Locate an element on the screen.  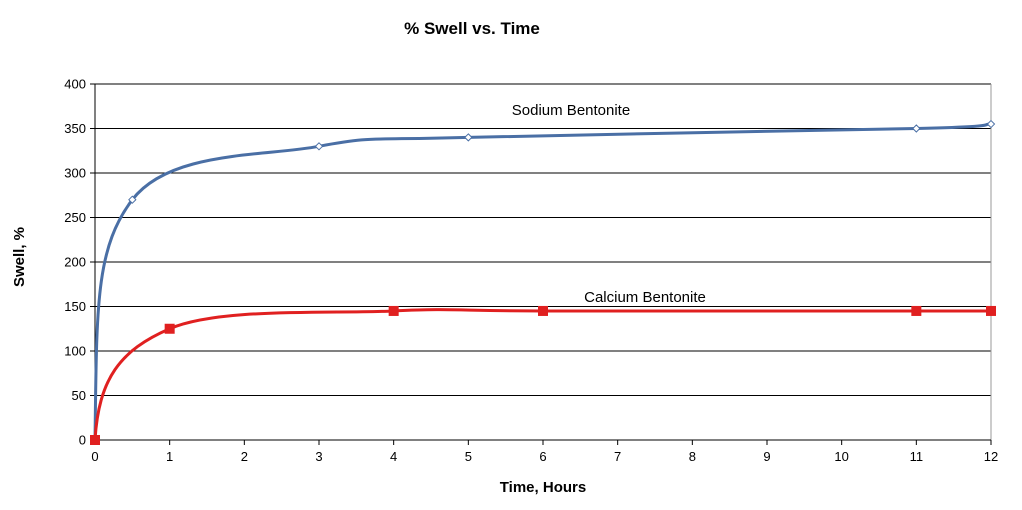
x-axis-label: Time, Hours is located at coordinates (543, 487).